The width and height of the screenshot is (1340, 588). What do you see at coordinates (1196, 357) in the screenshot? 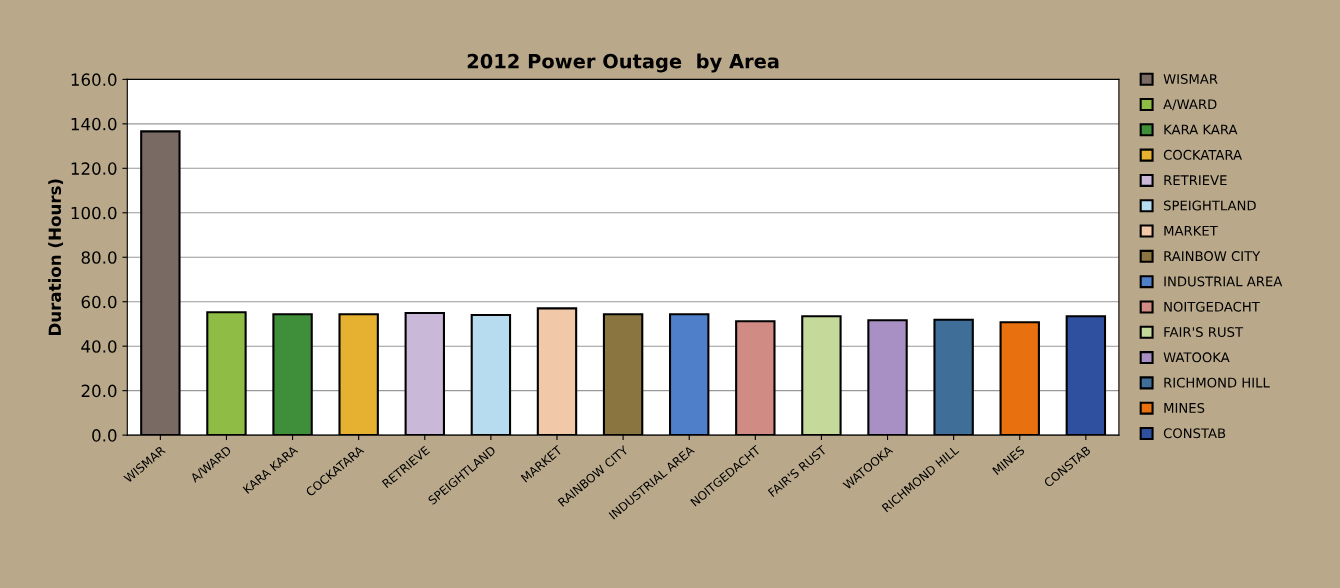
I see `legend-label: WATOOKA` at bounding box center [1196, 357].